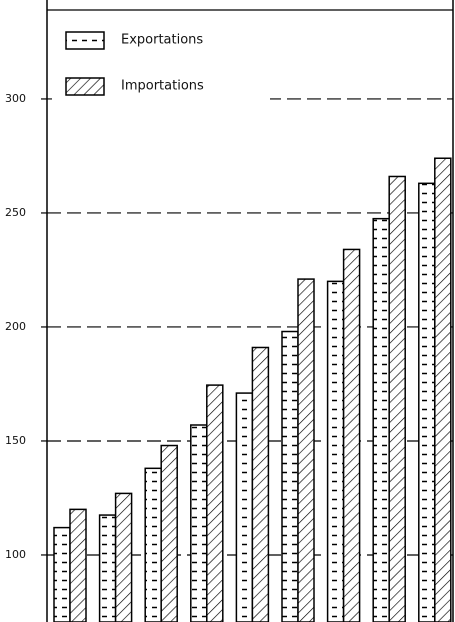  I want to click on legend: Exportations Importations, so click(134, 63).